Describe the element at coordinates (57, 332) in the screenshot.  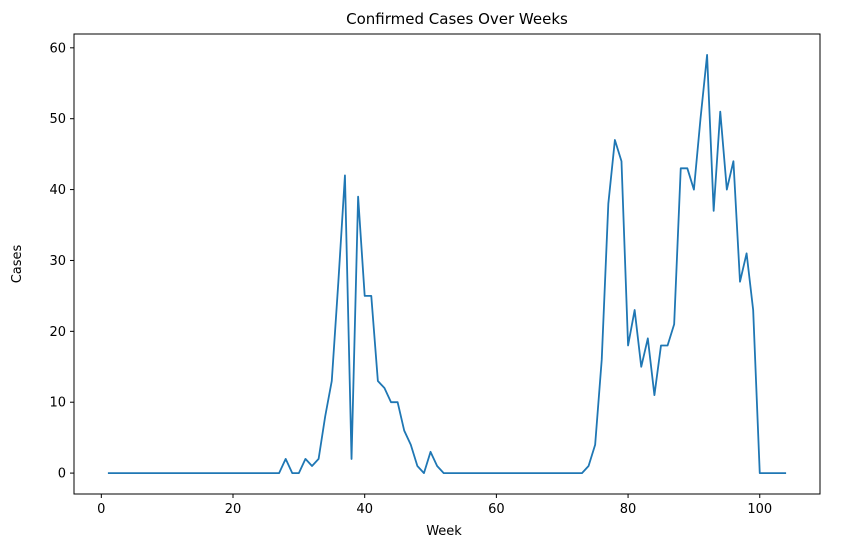
I see `y-tick-label: 20` at that location.